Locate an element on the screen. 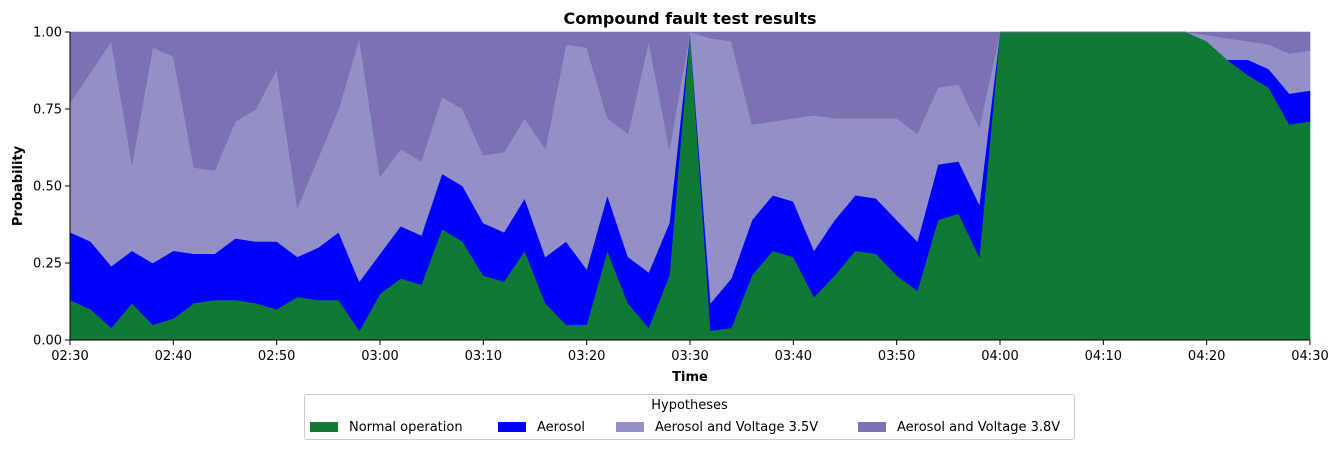 The width and height of the screenshot is (1339, 450). x-axis-label: Time is located at coordinates (690, 377).